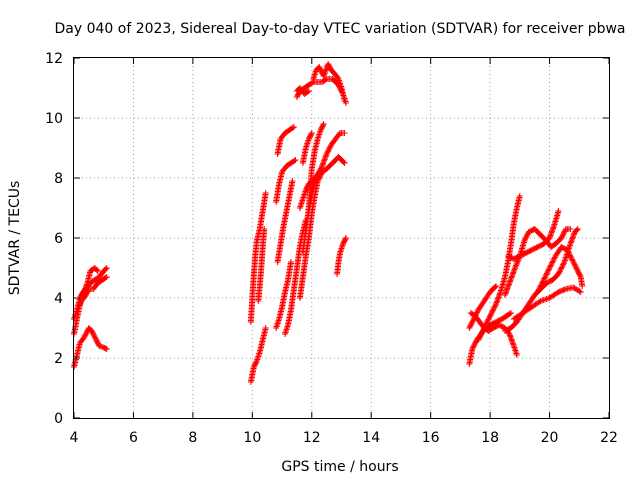 This screenshot has width=640, height=480. I want to click on y-axis-label: SDTVAR / TECUs, so click(15, 238).